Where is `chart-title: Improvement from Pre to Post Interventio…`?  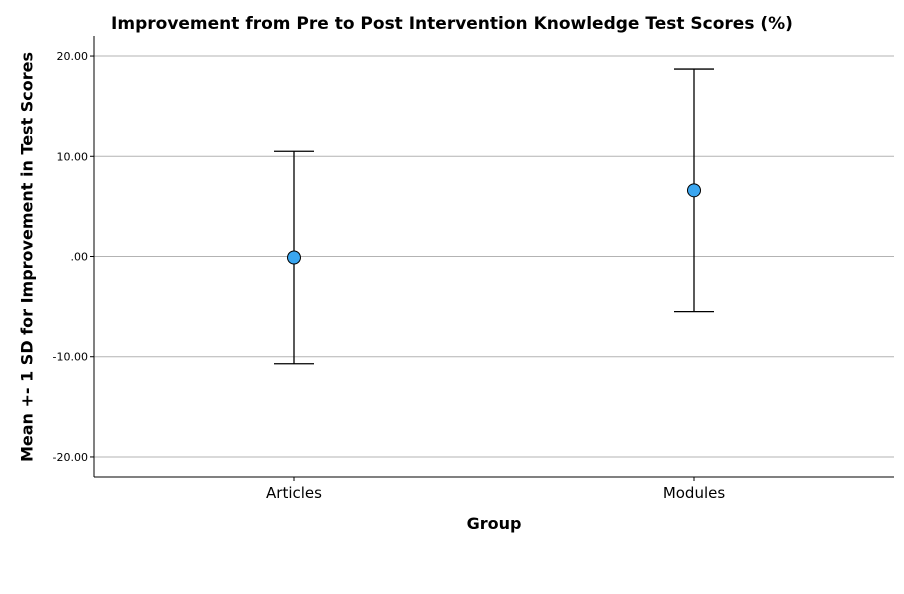 chart-title: Improvement from Pre to Post Interventio… is located at coordinates (452, 24).